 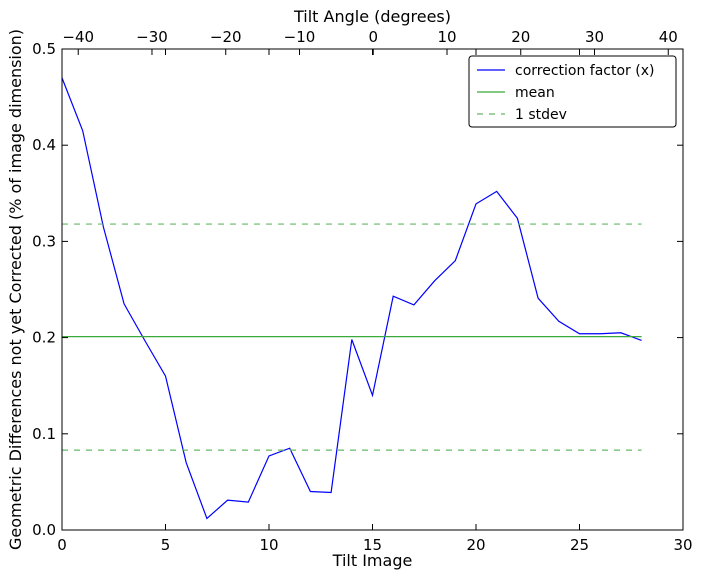 I want to click on legend-box, so click(x=572, y=91).